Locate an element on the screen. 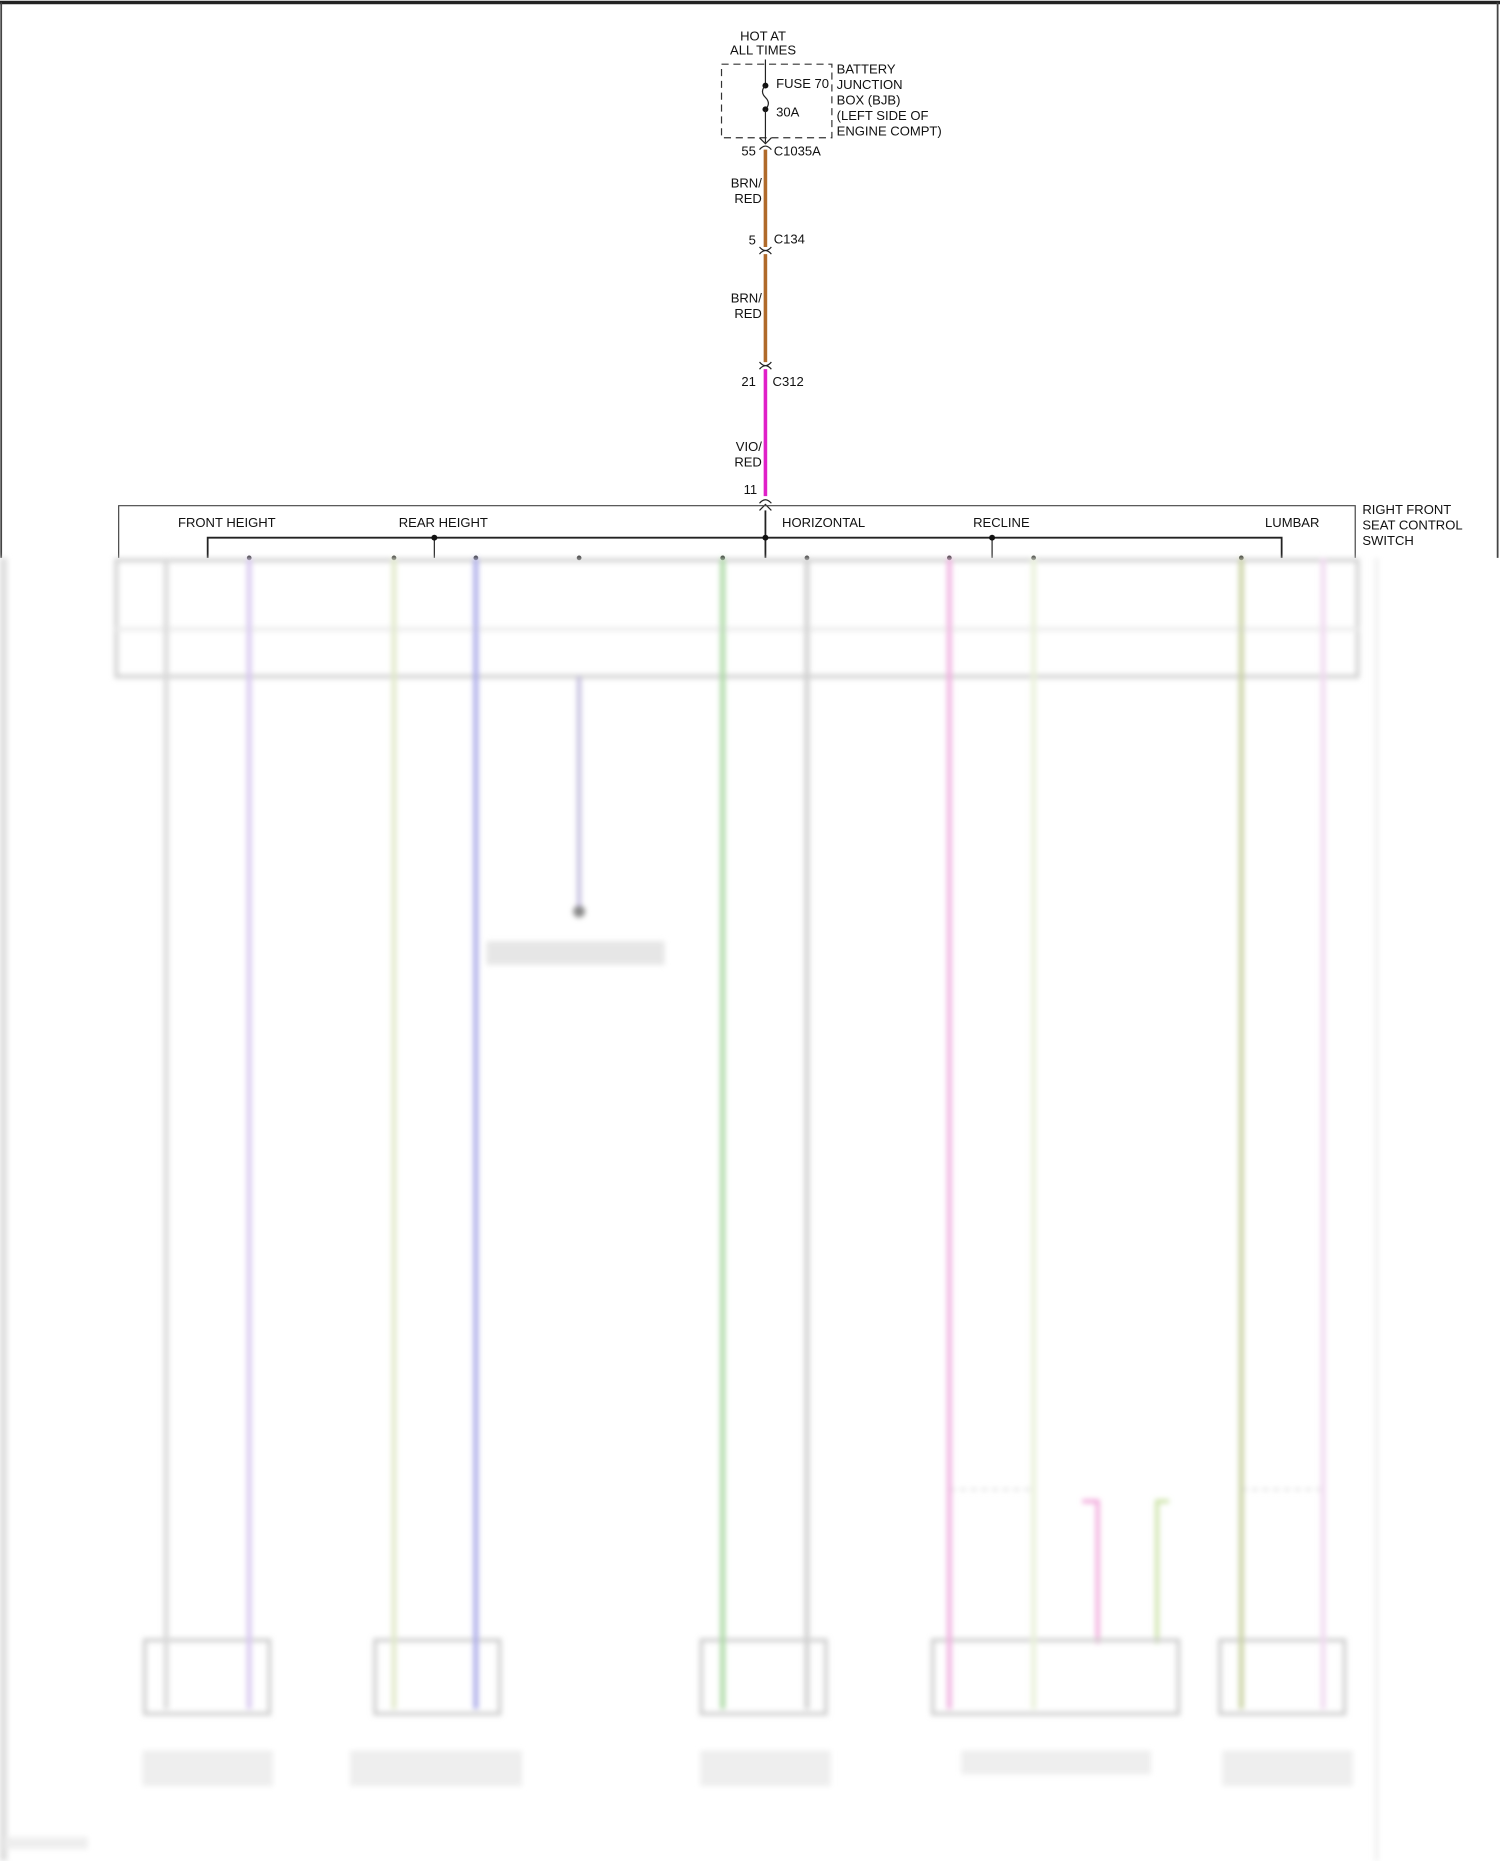  bjb-line: BATTERY is located at coordinates (866, 69).